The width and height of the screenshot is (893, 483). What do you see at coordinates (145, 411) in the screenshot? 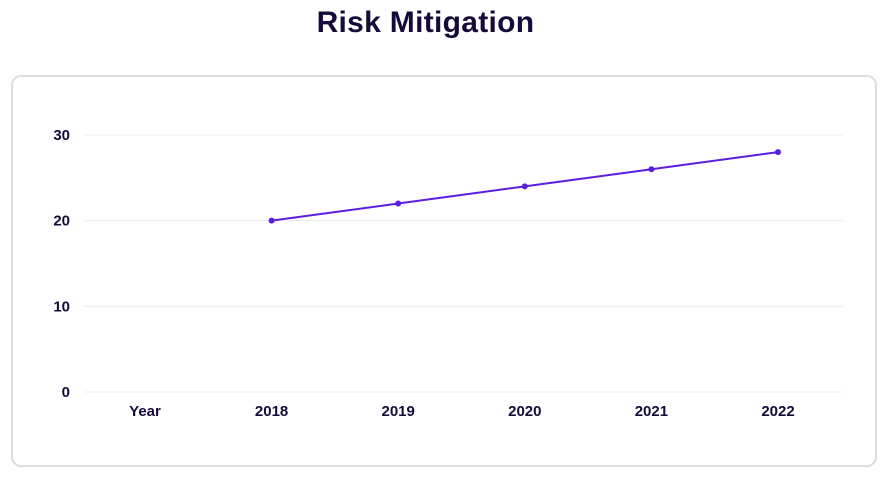
I see `x-tick-label: Year` at bounding box center [145, 411].